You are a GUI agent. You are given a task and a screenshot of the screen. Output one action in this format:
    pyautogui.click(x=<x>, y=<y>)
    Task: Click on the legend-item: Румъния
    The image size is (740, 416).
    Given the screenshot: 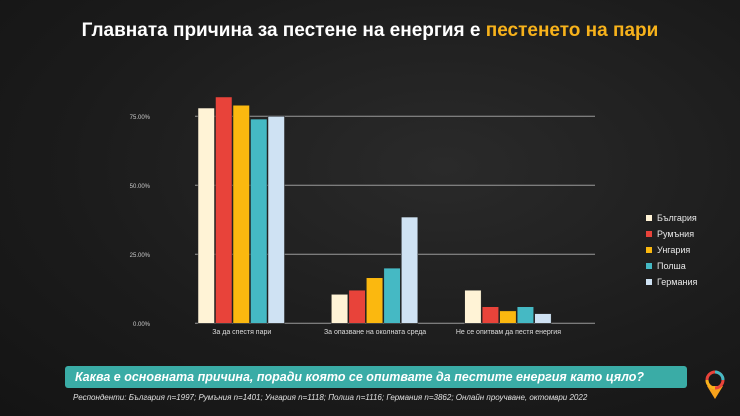 What is the action you would take?
    pyautogui.click(x=671, y=234)
    